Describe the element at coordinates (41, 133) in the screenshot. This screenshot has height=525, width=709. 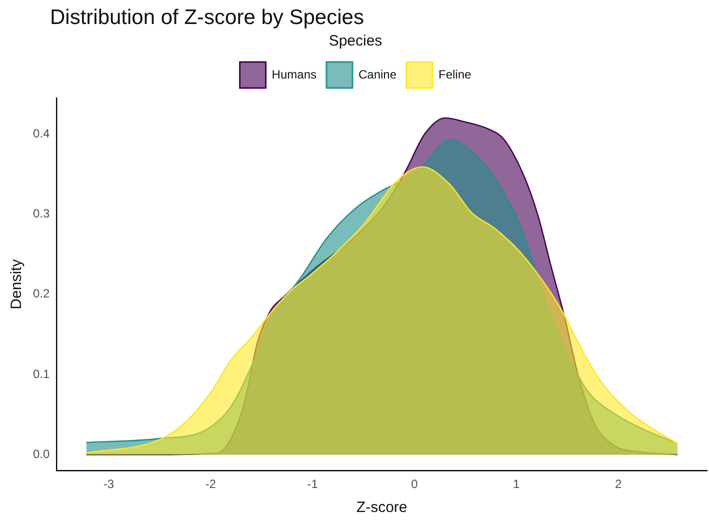
I see `y-tick-label: 0.4` at that location.